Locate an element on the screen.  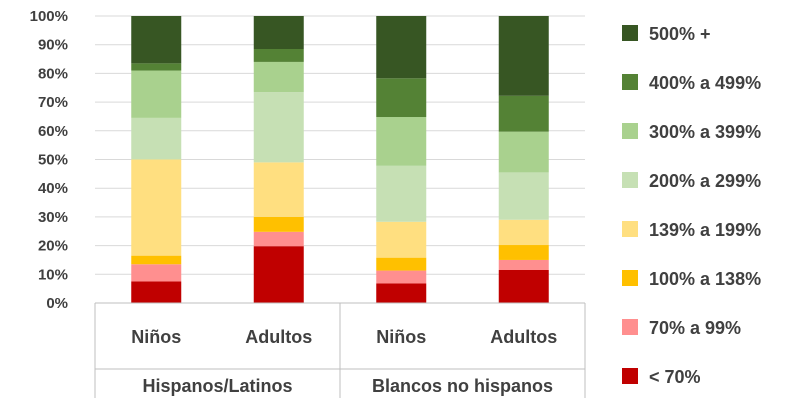
y-axis-tick-labels: 0% 10% 20% 30% 40% 50% 60% 70% 80% 90% 100% is located at coordinates (49, 160).